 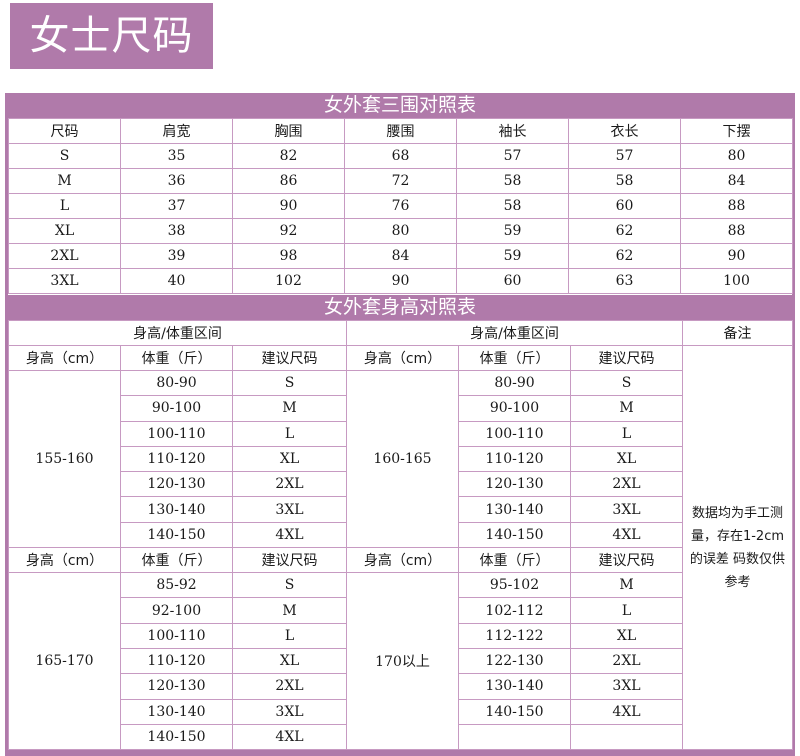 I want to click on coat-row: 2XL 39 98 84 59 62 90, so click(x=400, y=256).